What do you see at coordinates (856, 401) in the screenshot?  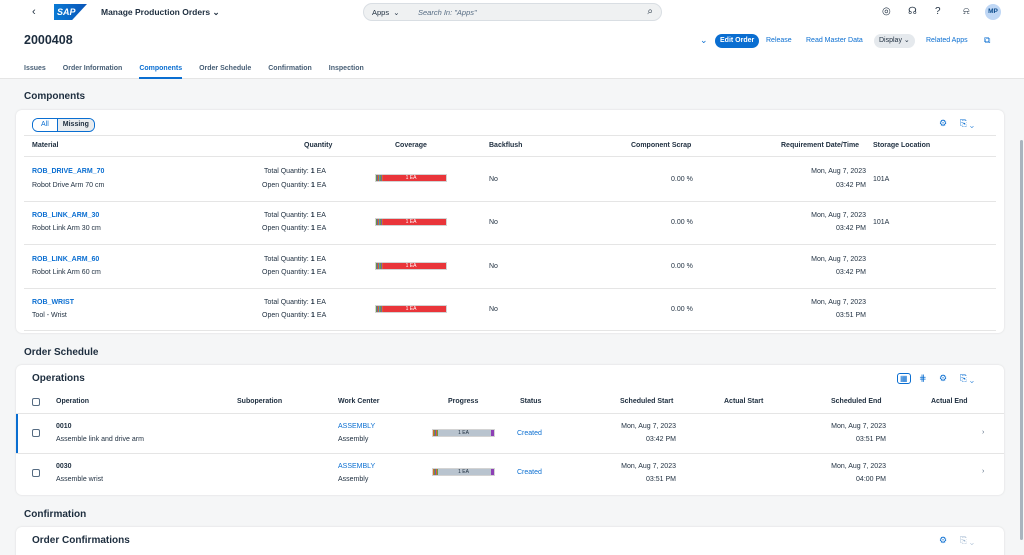 I see `col-scheduled-end: Scheduled End` at bounding box center [856, 401].